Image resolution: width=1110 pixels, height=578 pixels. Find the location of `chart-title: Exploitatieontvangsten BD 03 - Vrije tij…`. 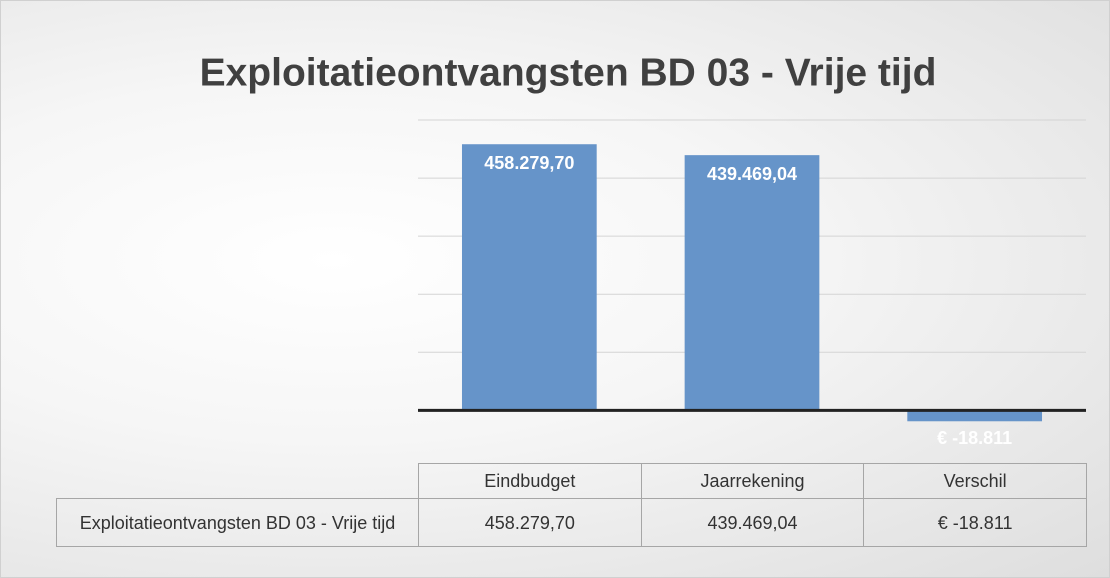

chart-title: Exploitatieontvangsten BD 03 - Vrije tij… is located at coordinates (568, 72).